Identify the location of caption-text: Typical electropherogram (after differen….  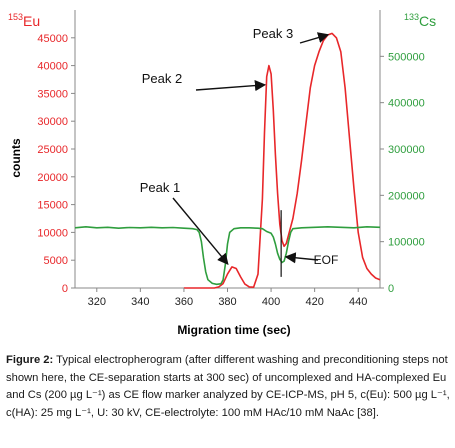
(228, 386).